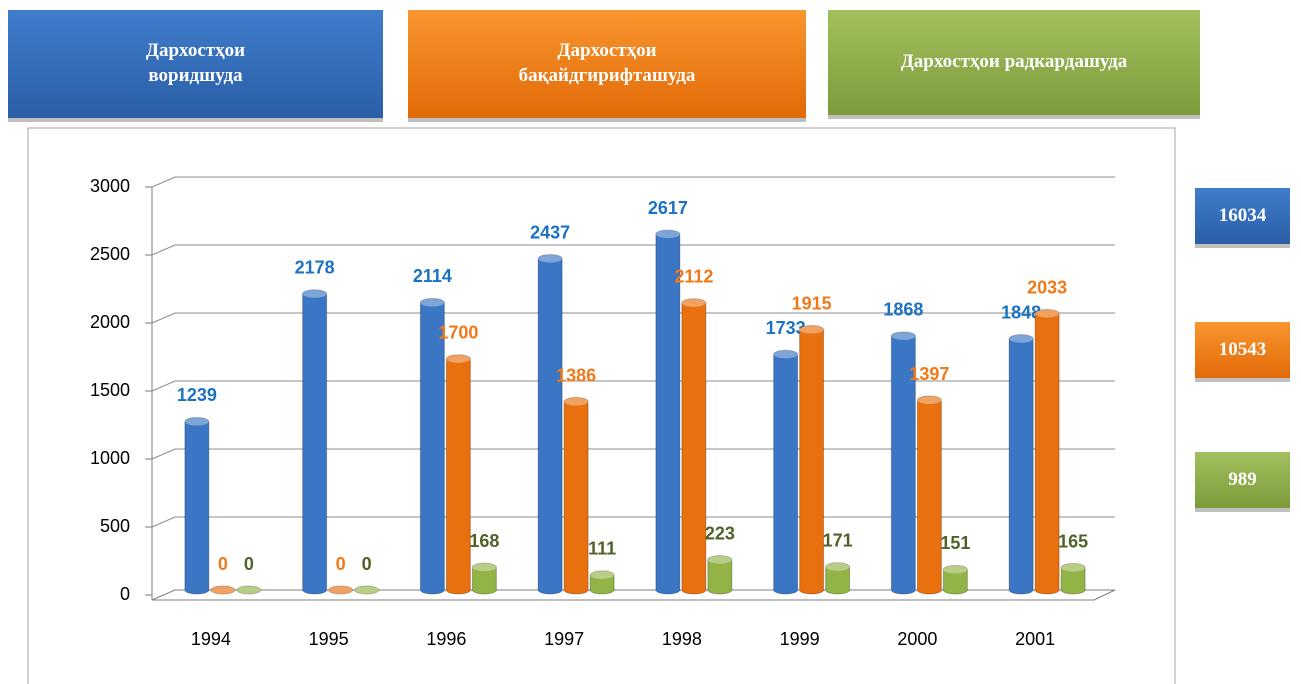 The width and height of the screenshot is (1301, 684). I want to click on legend-label: Дархостҳои радкардашуда, so click(1014, 62).